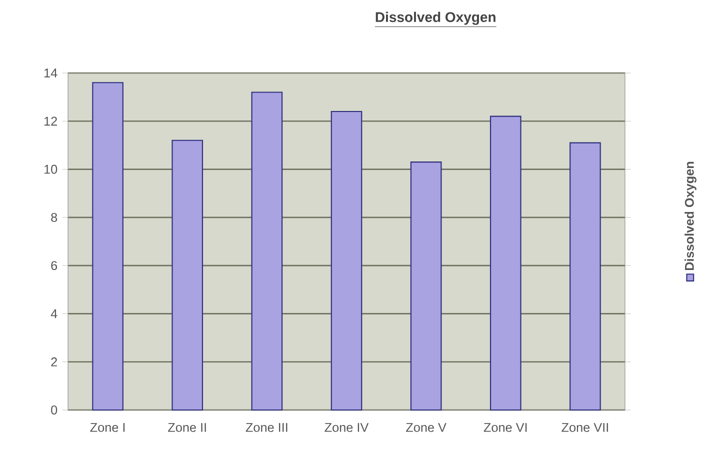  Describe the element at coordinates (54, 217) in the screenshot. I see `y-tick-label: 8` at that location.